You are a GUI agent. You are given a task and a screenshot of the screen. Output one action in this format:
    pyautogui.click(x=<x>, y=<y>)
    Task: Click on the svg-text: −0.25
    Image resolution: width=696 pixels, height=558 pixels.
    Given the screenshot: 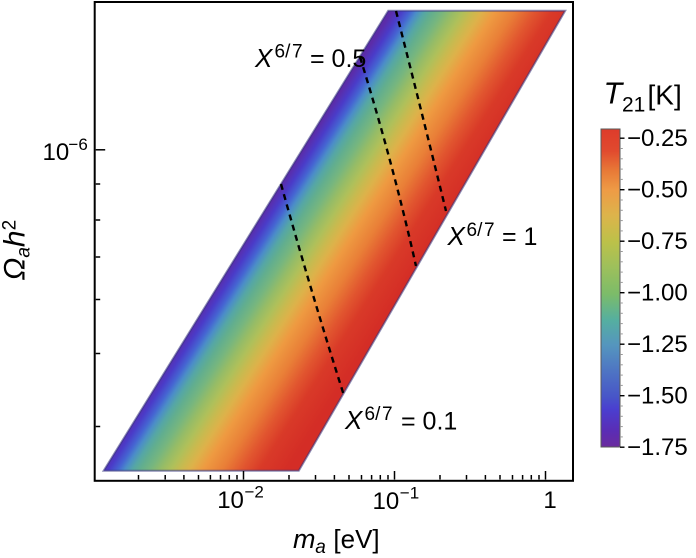 What is the action you would take?
    pyautogui.click(x=657, y=138)
    